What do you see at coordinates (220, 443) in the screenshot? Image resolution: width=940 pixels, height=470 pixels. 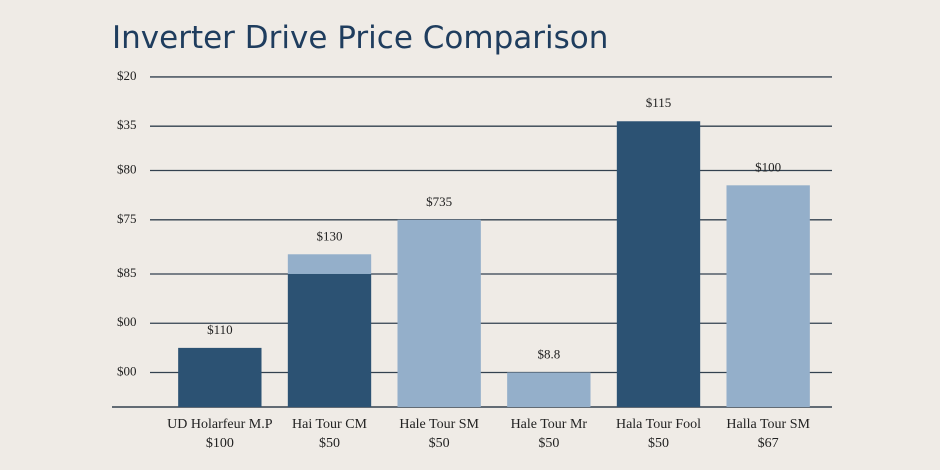 I see `x-tick-price: $100` at bounding box center [220, 443].